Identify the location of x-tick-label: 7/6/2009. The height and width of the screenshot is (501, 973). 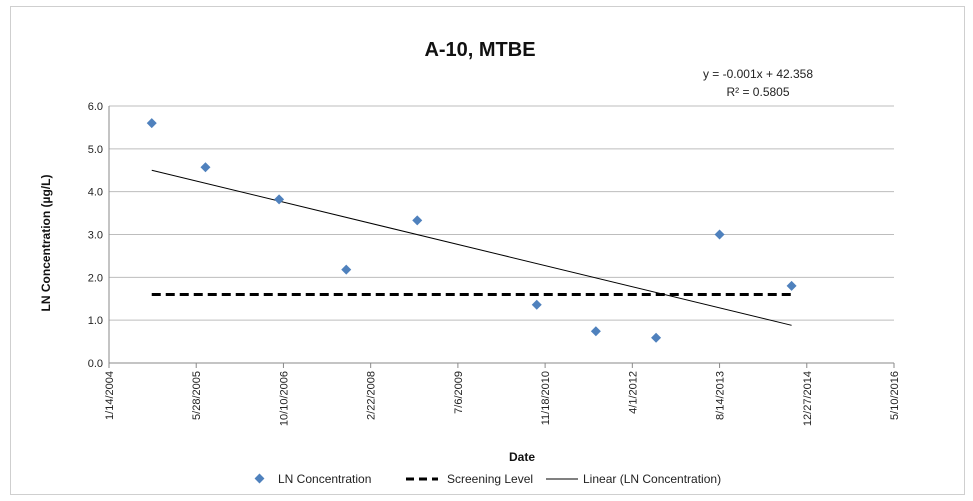
(459, 392).